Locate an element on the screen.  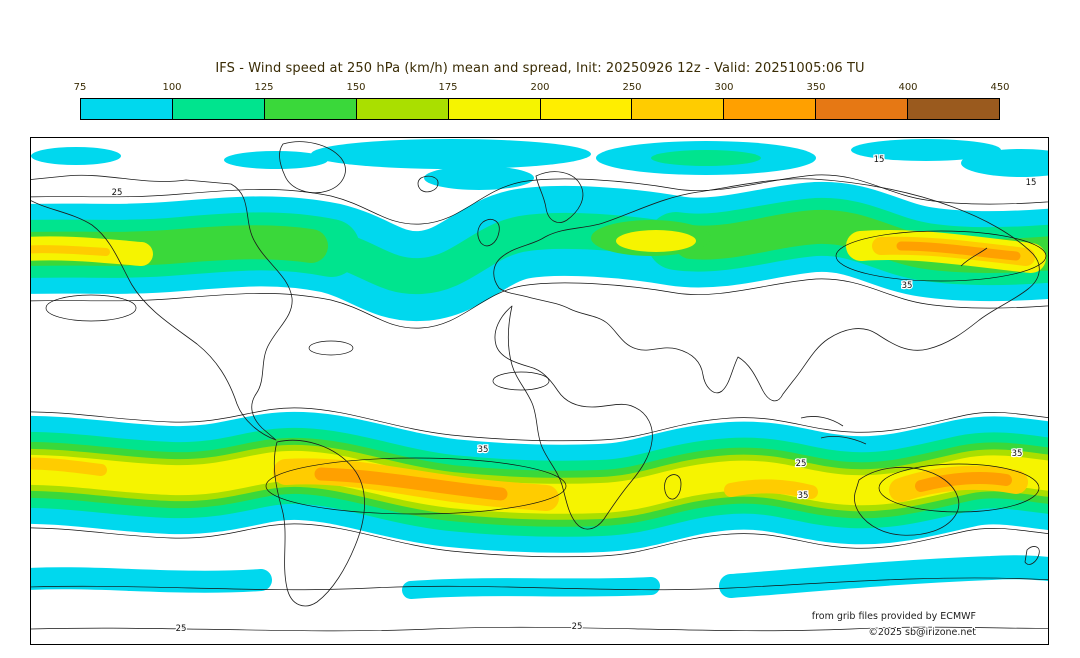
coastline-indonesia is located at coordinates (843, 440).